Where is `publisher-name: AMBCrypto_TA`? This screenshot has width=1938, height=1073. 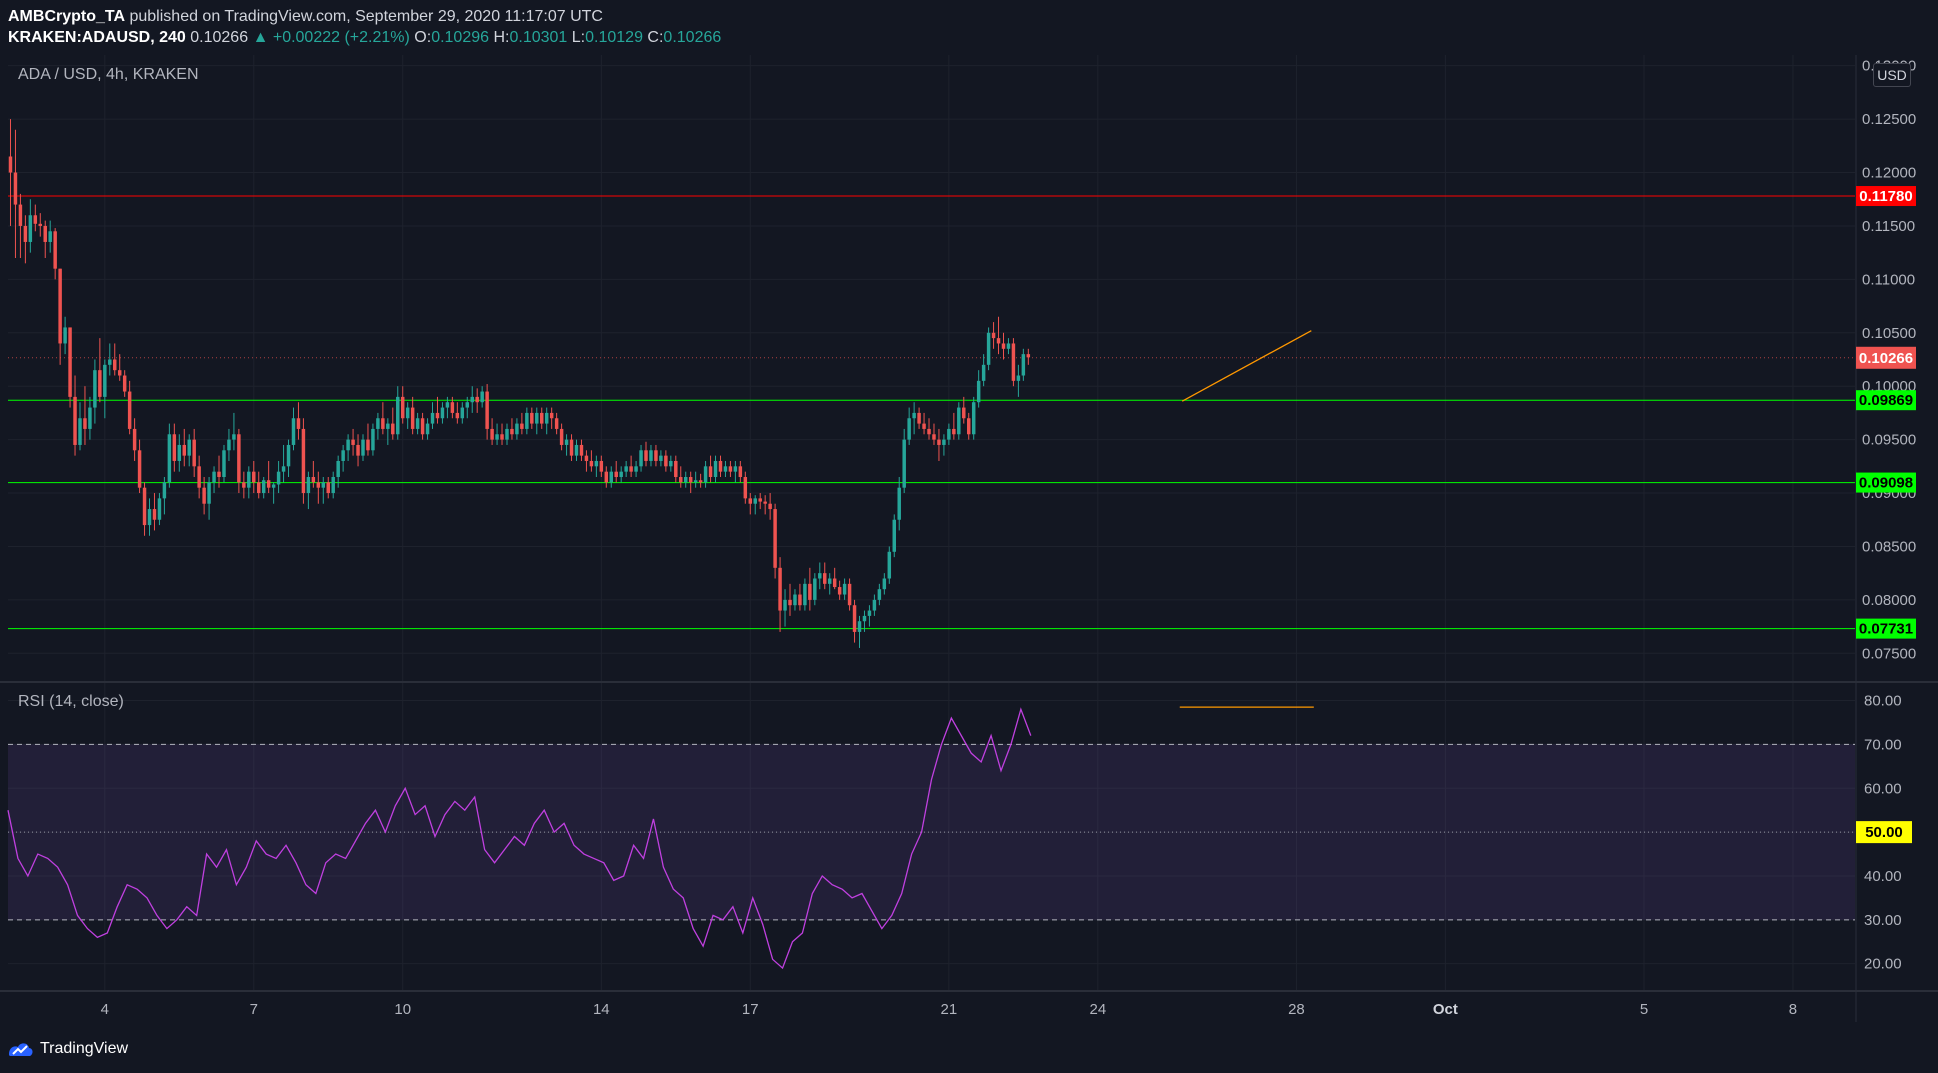 publisher-name: AMBCrypto_TA is located at coordinates (67, 16).